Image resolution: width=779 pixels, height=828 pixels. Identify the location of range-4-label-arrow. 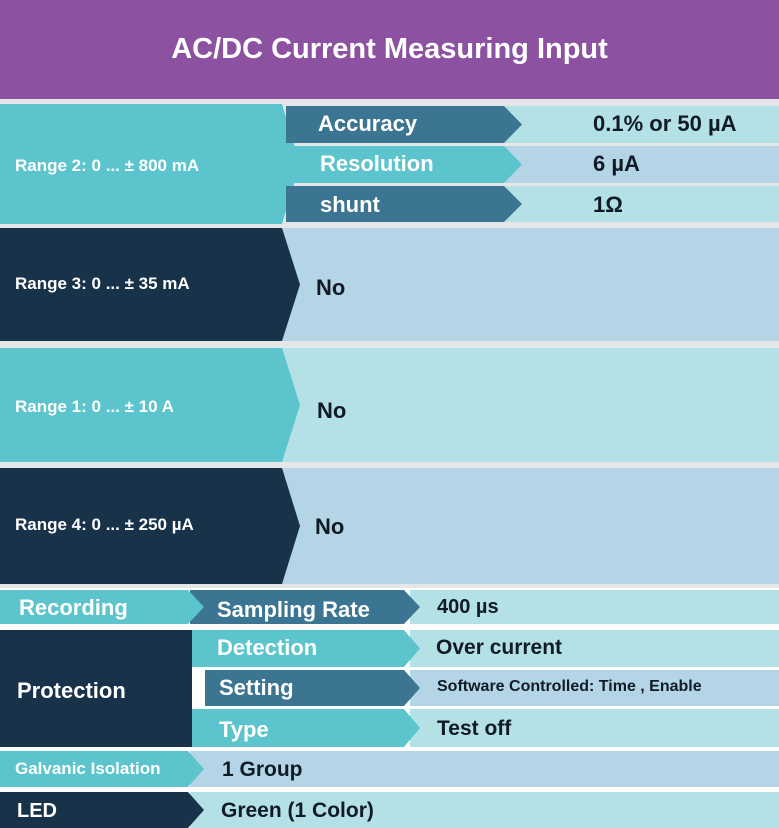
(150, 526).